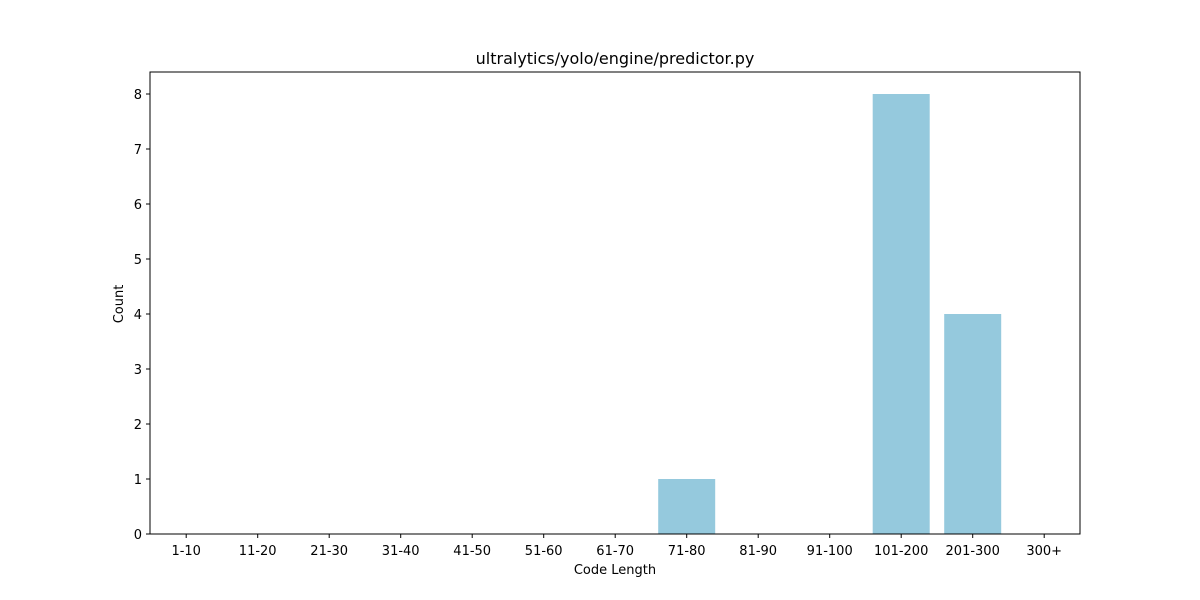 This screenshot has height=600, width=1200. I want to click on y-tick-label: 7, so click(138, 150).